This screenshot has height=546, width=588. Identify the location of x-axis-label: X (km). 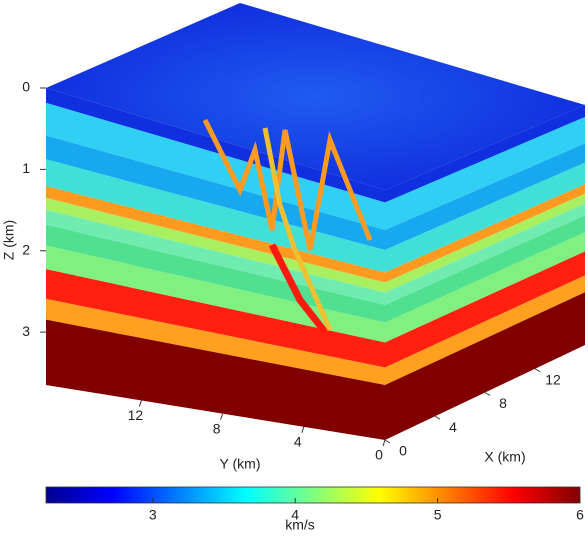
(504, 457).